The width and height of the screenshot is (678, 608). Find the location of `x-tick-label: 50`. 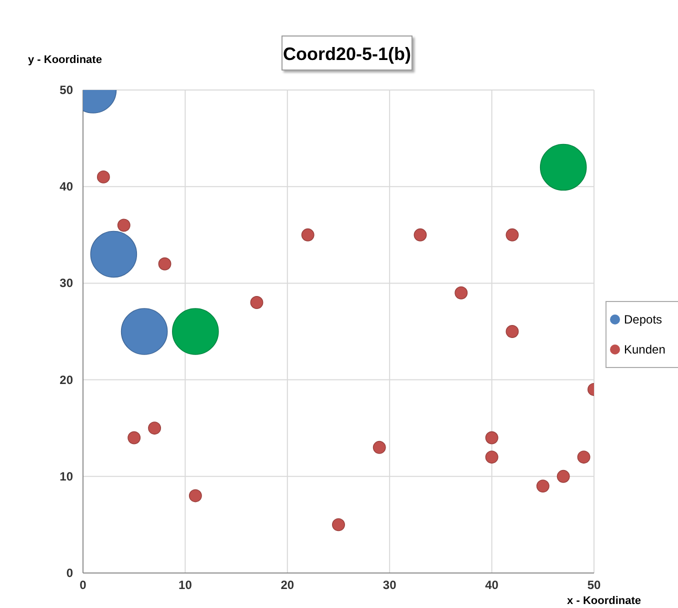

x-tick-label: 50 is located at coordinates (594, 585).